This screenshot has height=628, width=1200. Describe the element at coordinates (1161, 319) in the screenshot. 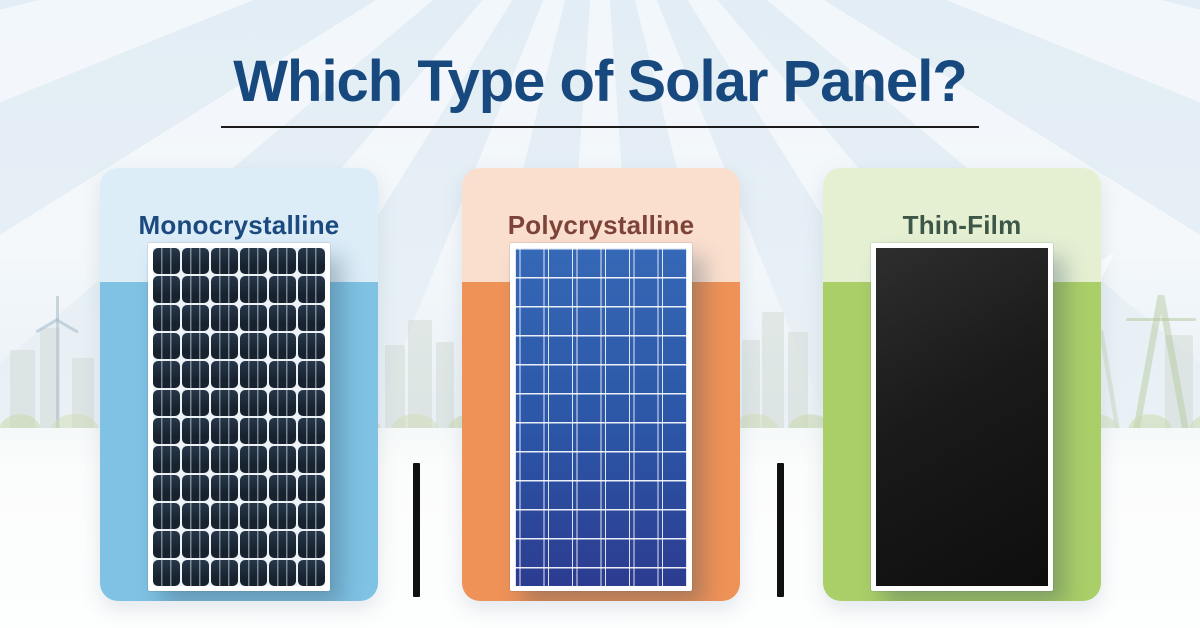

I see `power-line-crossarm` at that location.